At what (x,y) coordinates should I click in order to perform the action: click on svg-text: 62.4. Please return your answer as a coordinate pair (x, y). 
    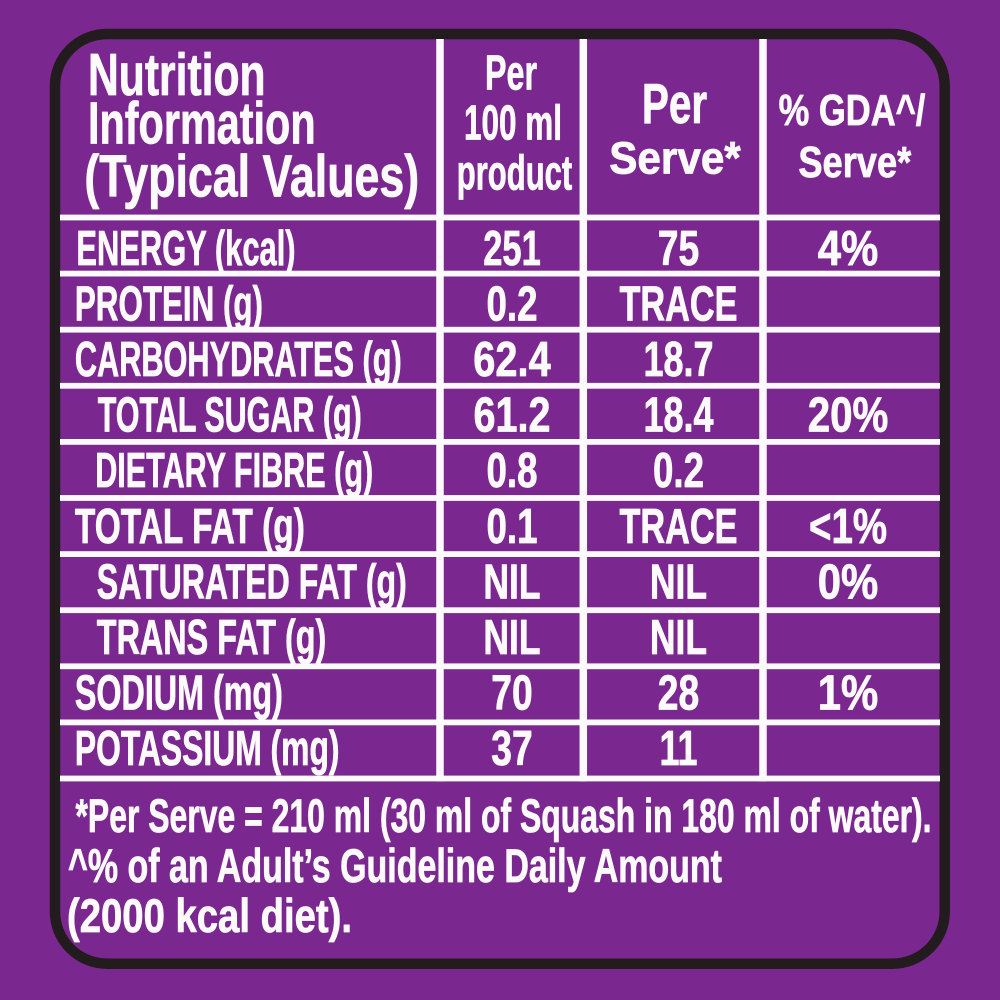
    Looking at the image, I should click on (512, 359).